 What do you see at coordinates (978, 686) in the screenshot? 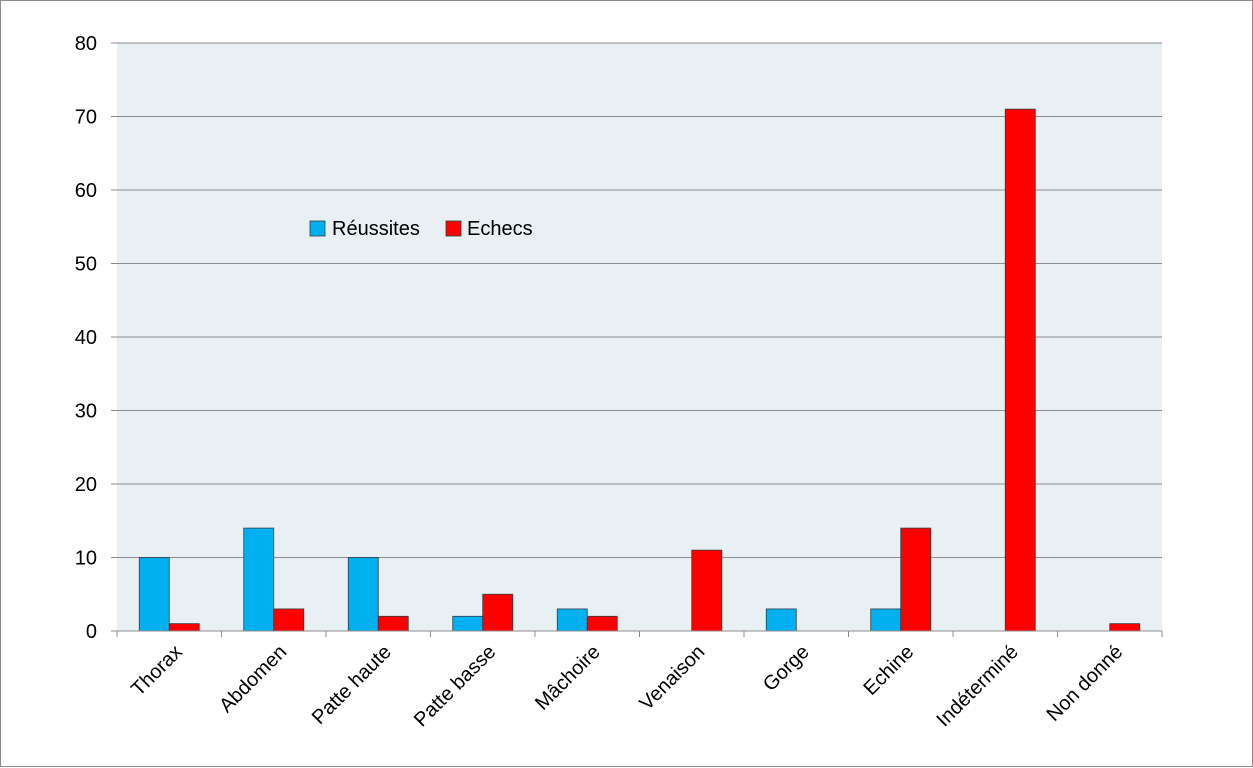
I see `x-tick-label: Indéterminé` at bounding box center [978, 686].